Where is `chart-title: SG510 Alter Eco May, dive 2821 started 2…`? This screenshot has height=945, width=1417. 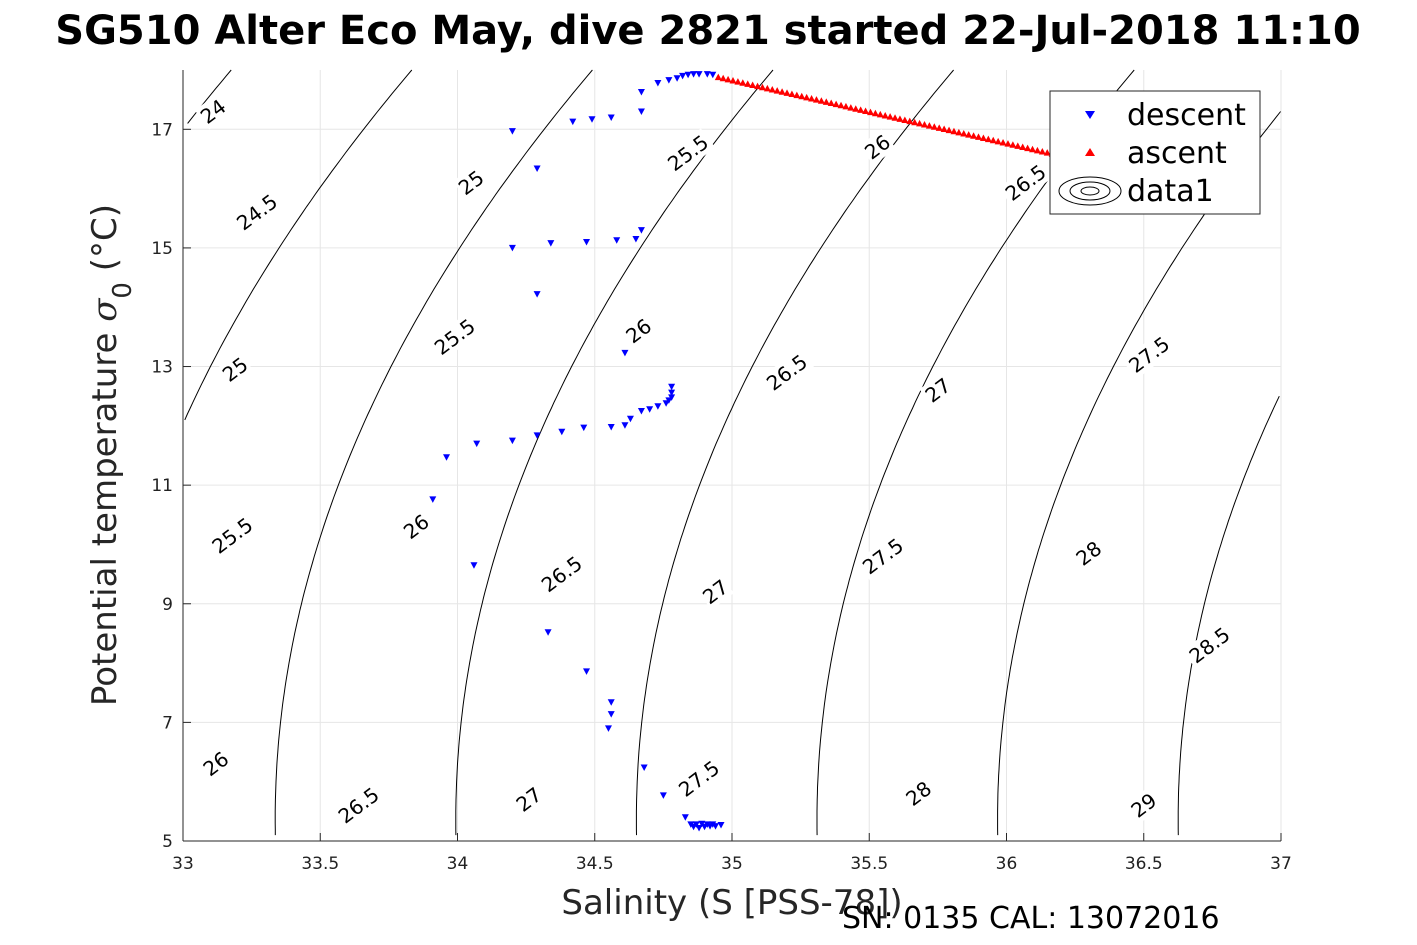 chart-title: SG510 Alter Eco May, dive 2821 started 2… is located at coordinates (707, 31).